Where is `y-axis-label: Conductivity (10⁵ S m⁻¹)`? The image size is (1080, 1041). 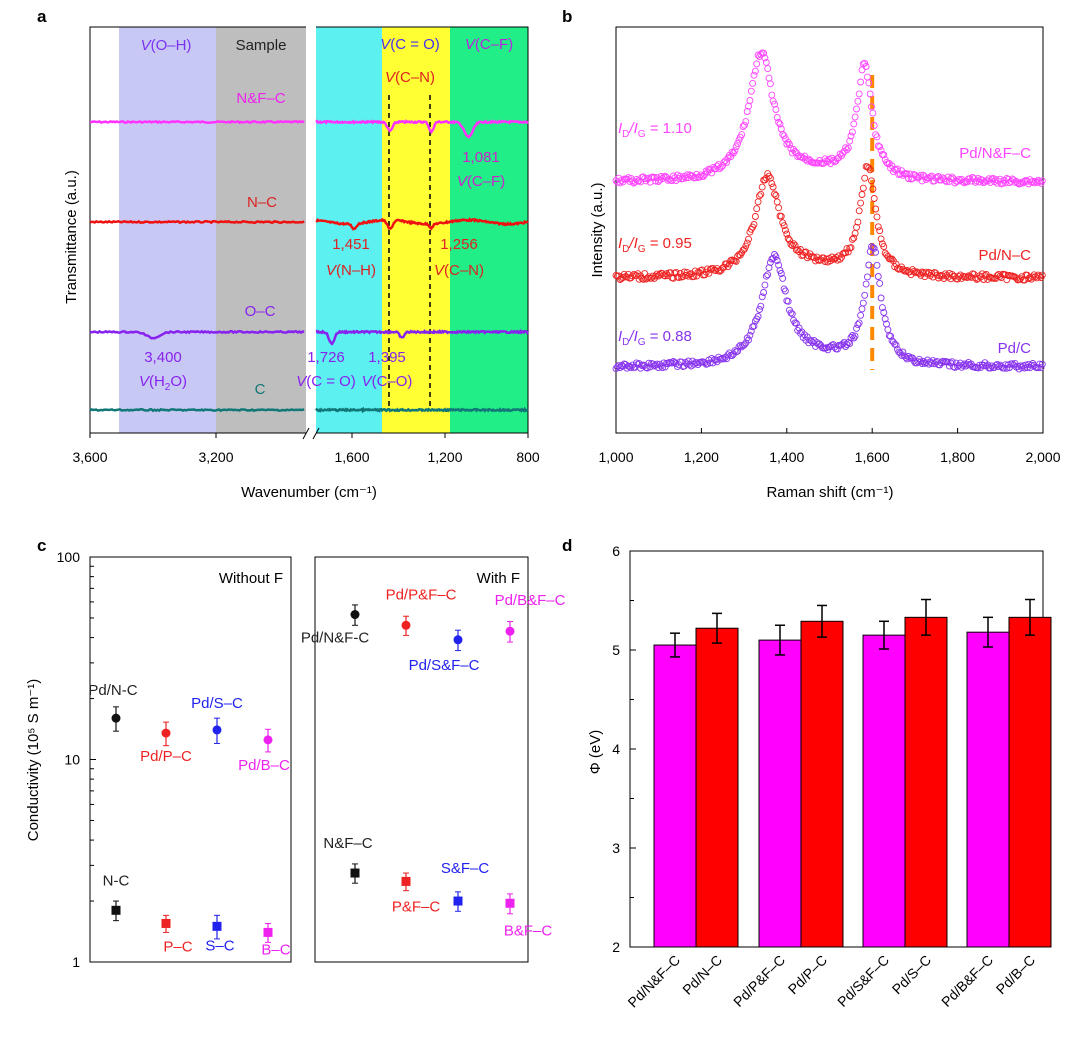
y-axis-label: Conductivity (10⁵ S m⁻¹) is located at coordinates (33, 760).